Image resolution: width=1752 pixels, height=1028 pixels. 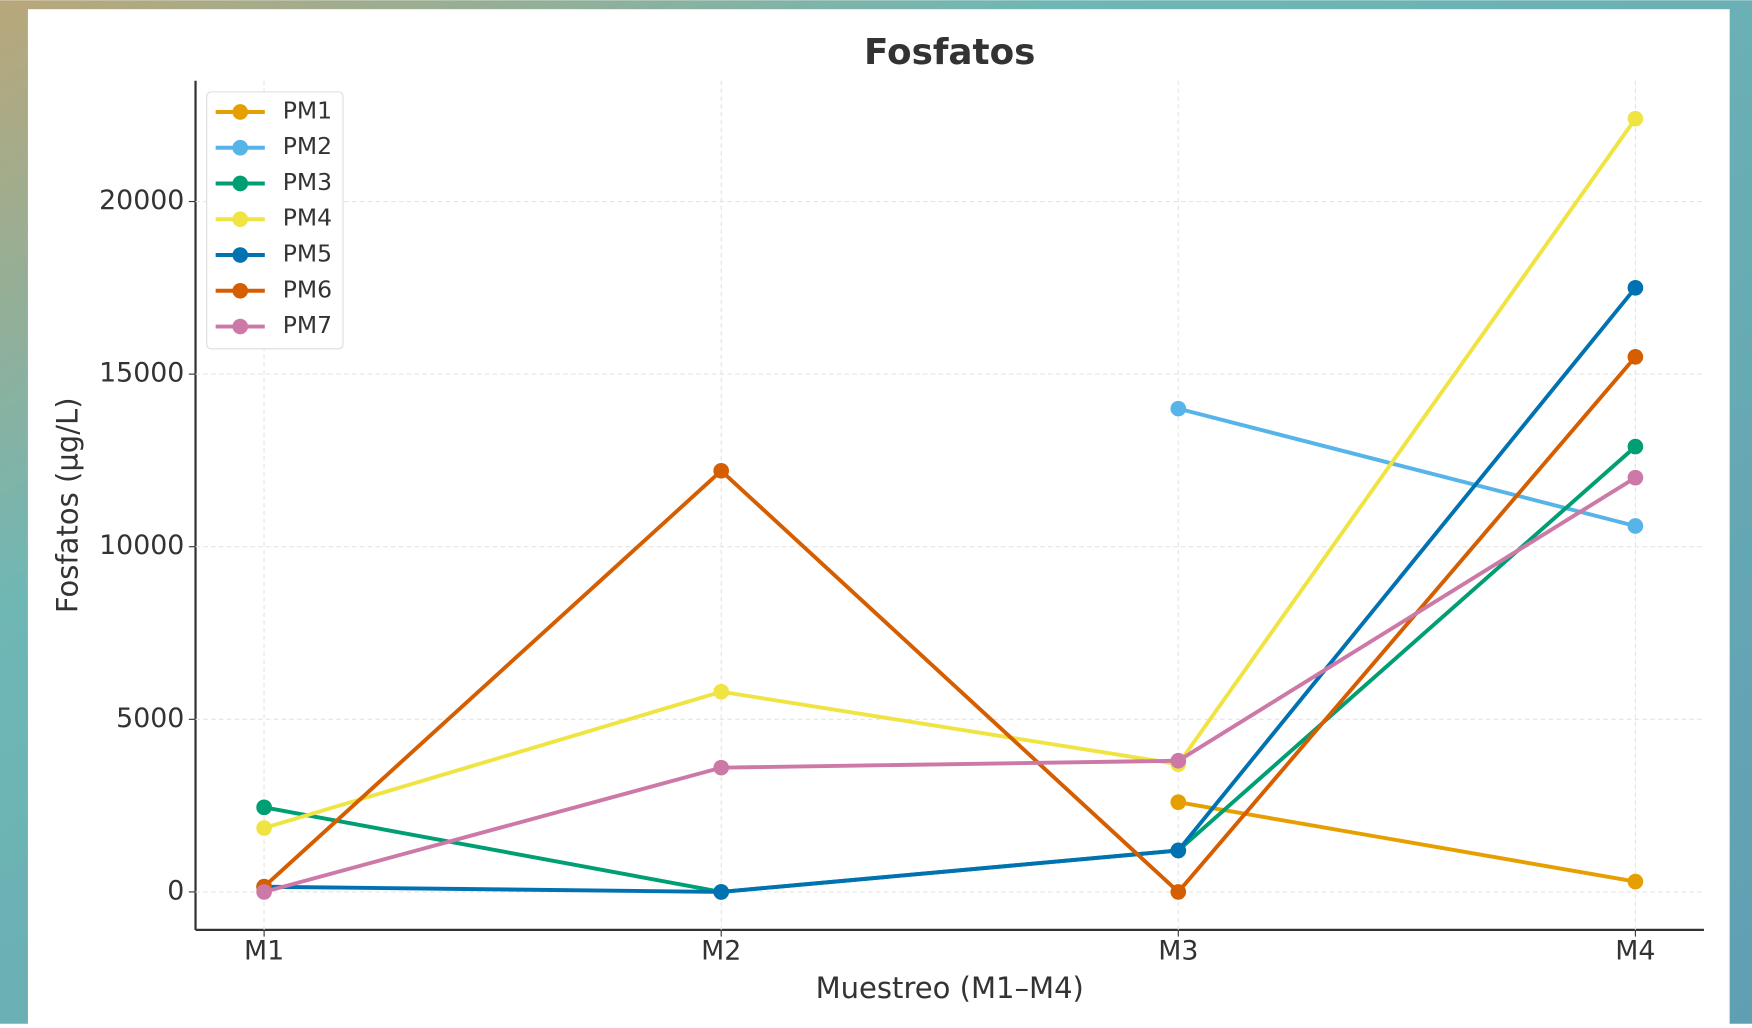 I want to click on x-tick-label: M4, so click(x=1635, y=951).